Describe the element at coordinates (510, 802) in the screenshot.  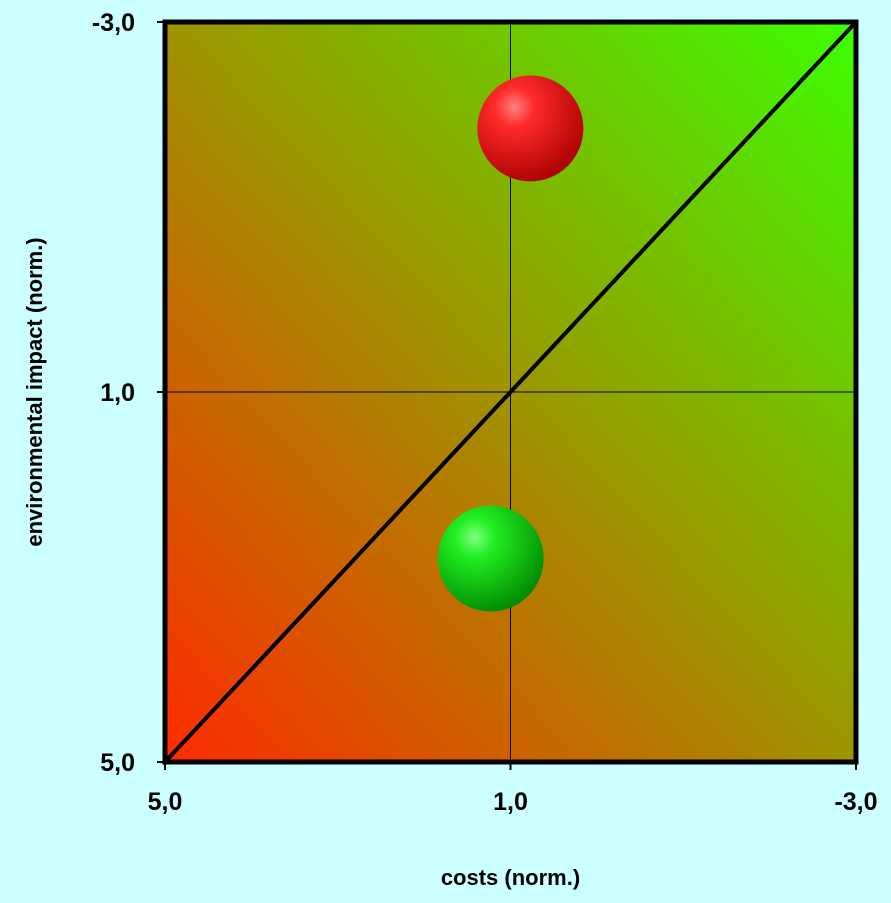
I see `x-tick-label: 1,0` at that location.